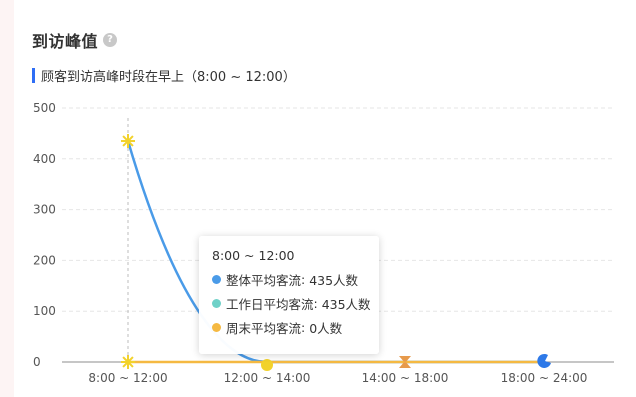 The width and height of the screenshot is (636, 397). What do you see at coordinates (127, 378) in the screenshot?
I see `x-tick-label: 8:00 ~ 12:00` at bounding box center [127, 378].